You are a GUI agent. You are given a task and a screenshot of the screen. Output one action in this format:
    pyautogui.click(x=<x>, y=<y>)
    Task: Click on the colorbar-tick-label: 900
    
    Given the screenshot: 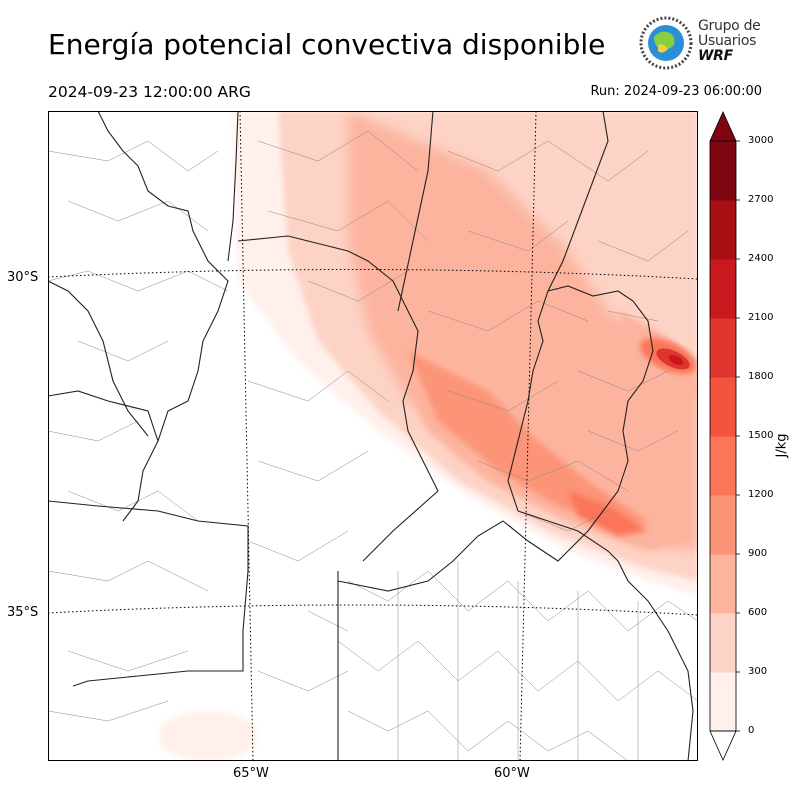 What is the action you would take?
    pyautogui.click(x=758, y=553)
    